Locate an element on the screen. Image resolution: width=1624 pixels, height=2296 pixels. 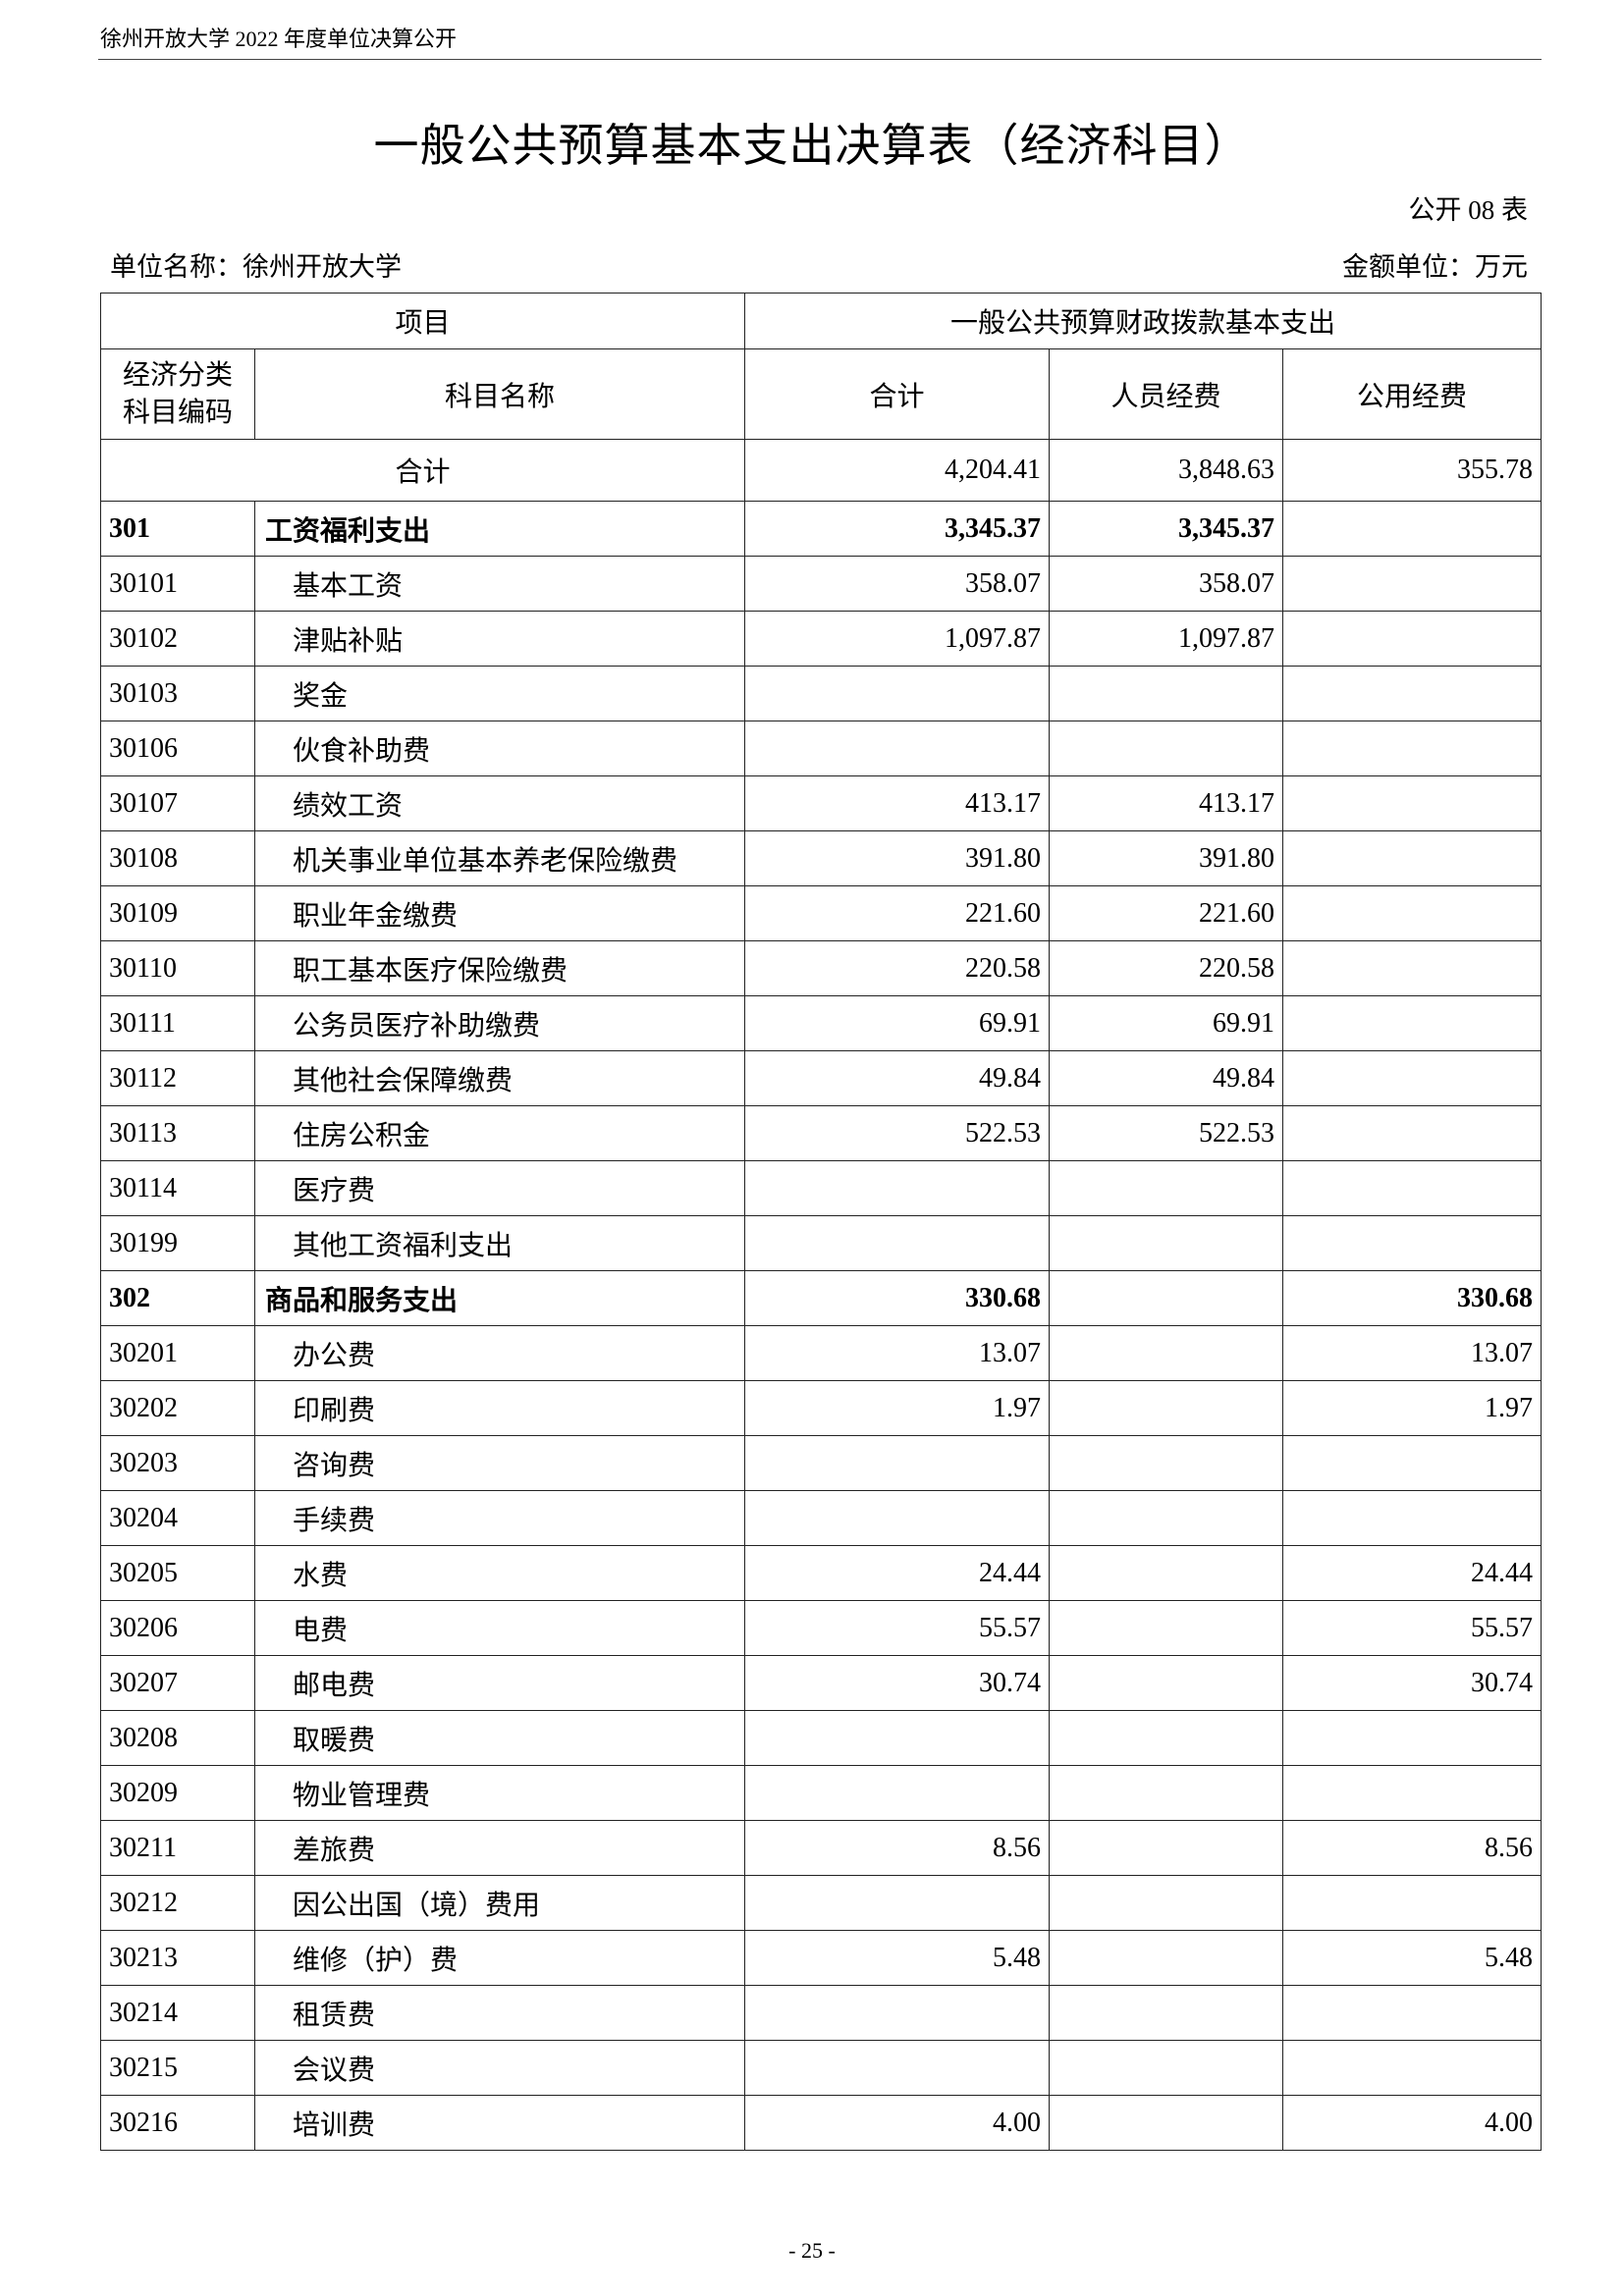
table-row: 30106 伙食补助费 is located at coordinates (821, 748).